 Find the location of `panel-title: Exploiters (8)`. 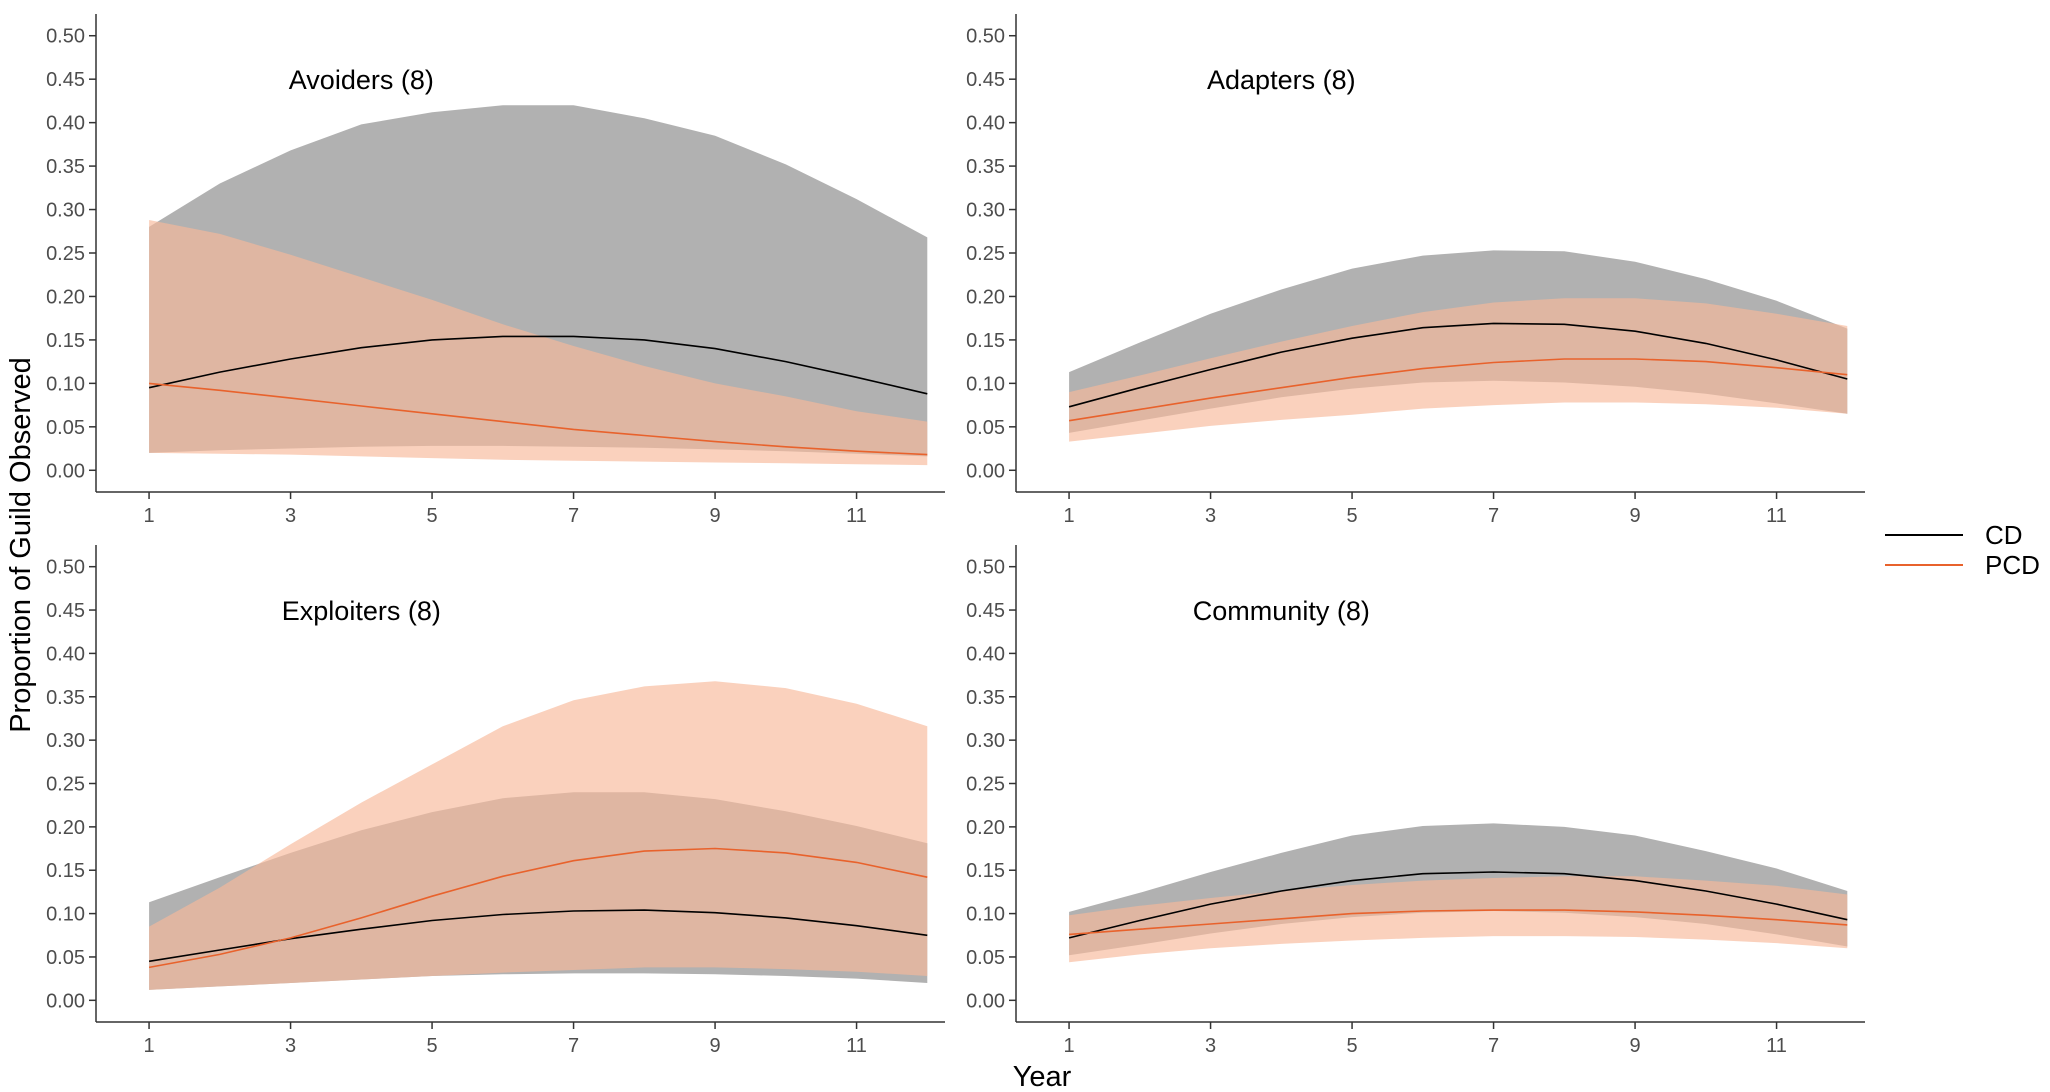

panel-title: Exploiters (8) is located at coordinates (361, 611).